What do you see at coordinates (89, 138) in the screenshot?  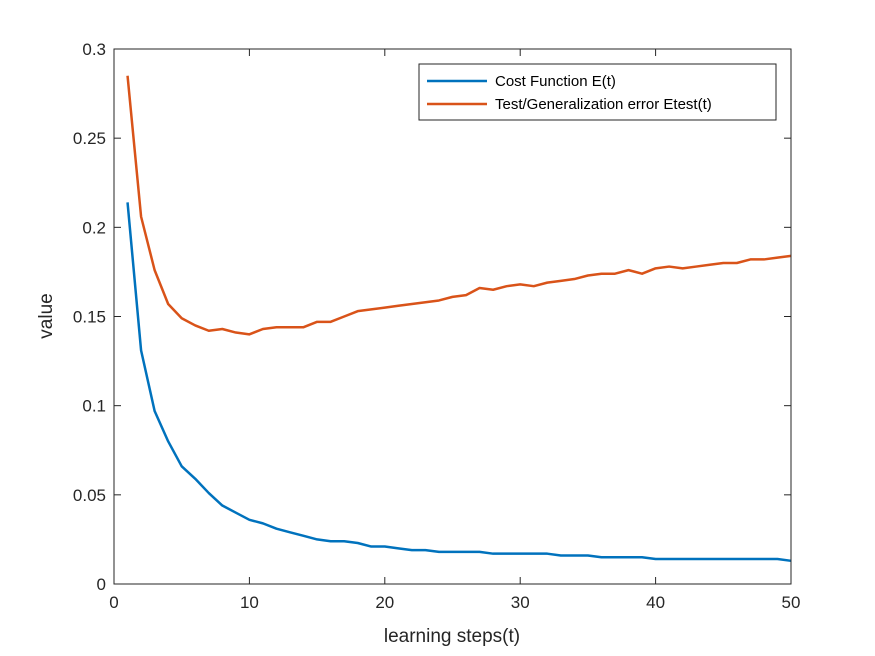 I see `y-tick-label: 0.25` at bounding box center [89, 138].